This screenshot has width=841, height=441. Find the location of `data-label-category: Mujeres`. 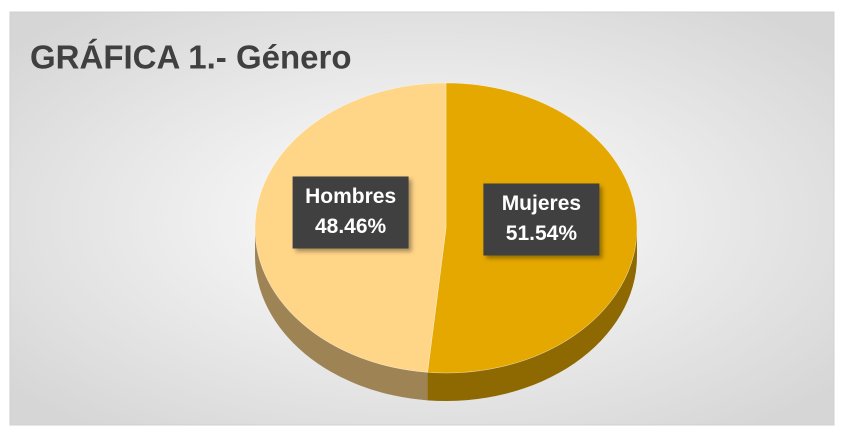

data-label-category: Mujeres is located at coordinates (541, 203).